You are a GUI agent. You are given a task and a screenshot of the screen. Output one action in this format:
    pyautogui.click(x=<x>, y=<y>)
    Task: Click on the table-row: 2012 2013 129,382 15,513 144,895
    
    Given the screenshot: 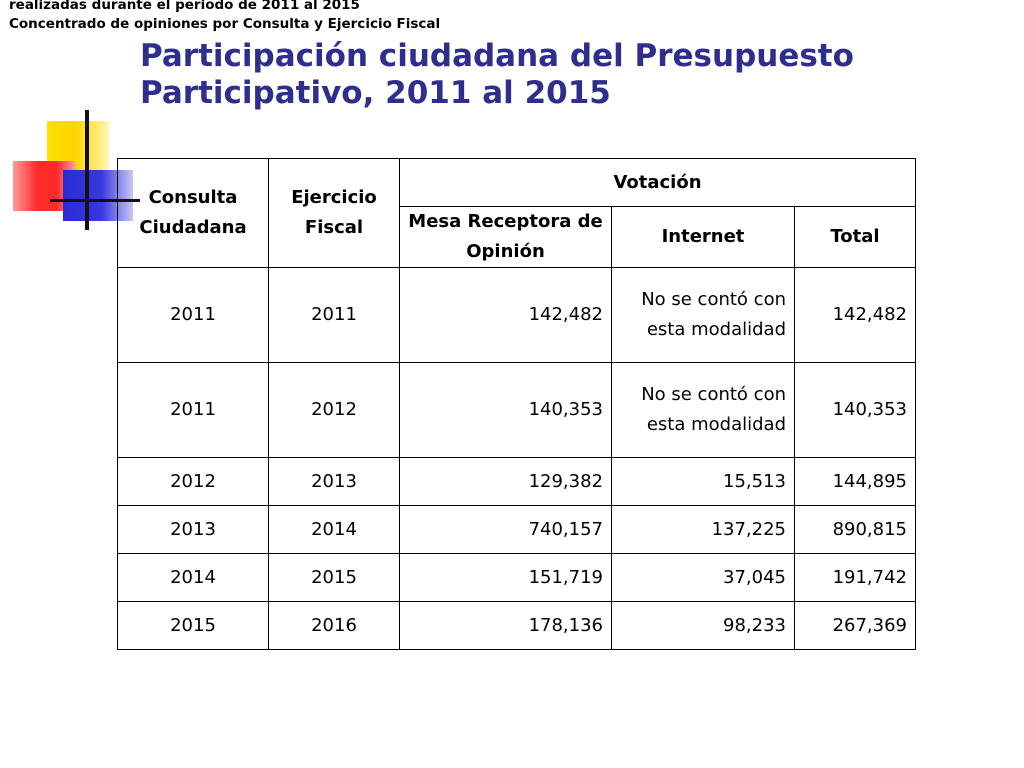 What is the action you would take?
    pyautogui.click(x=516, y=481)
    